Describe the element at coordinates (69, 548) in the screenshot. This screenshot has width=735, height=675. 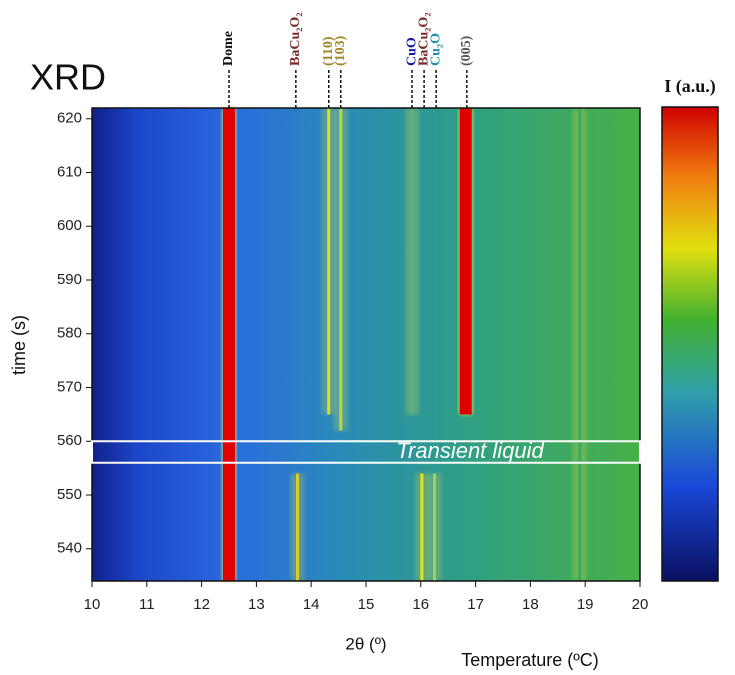
I see `y-tick-label: 540` at that location.